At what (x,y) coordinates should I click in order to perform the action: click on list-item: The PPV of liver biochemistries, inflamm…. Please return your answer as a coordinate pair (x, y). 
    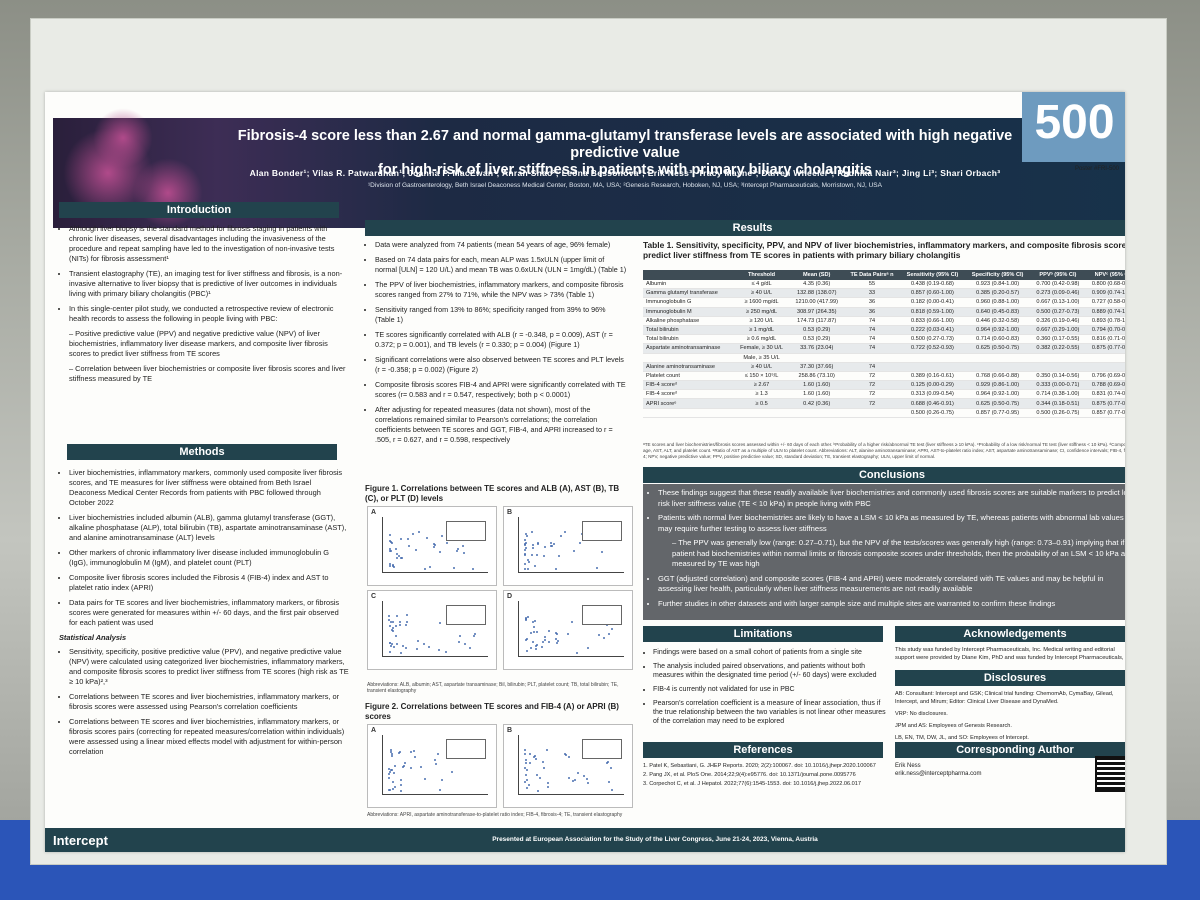
    Looking at the image, I should click on (501, 290).